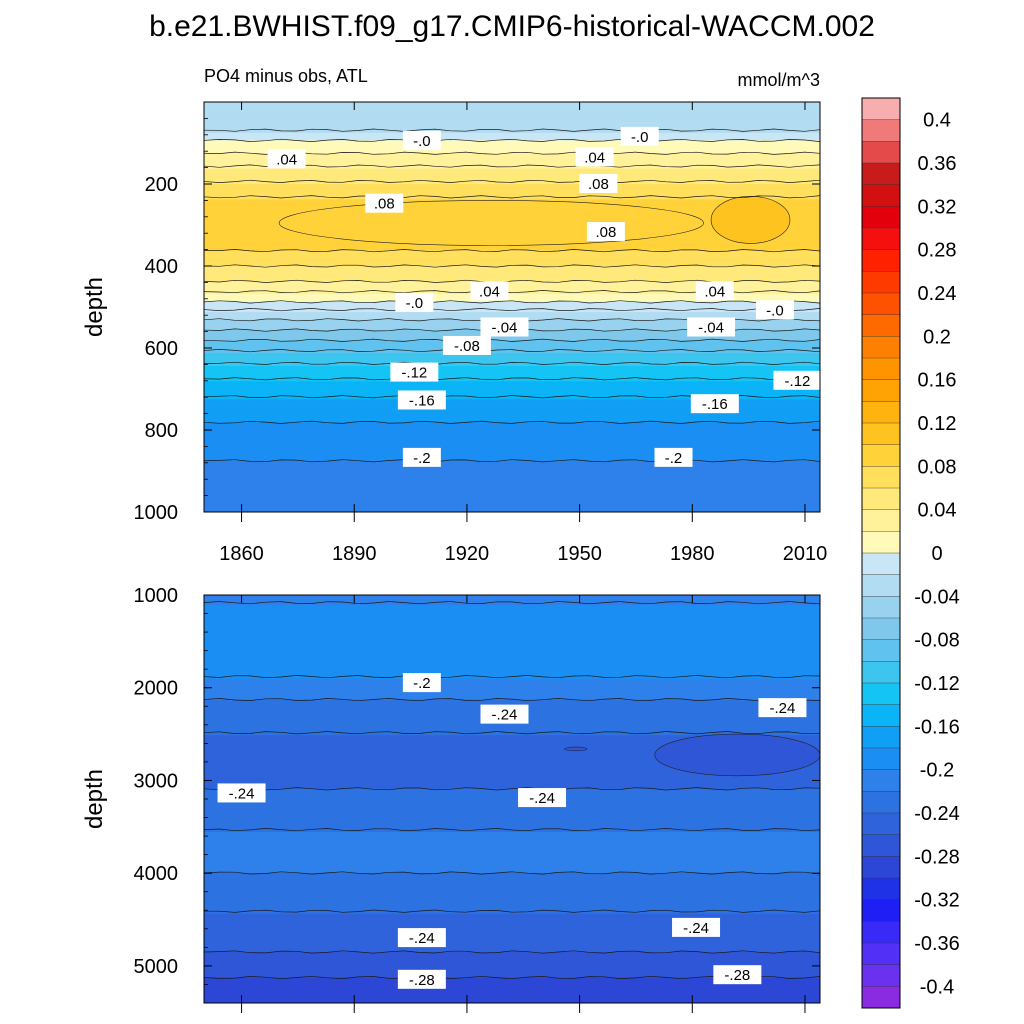 The width and height of the screenshot is (1024, 1024). What do you see at coordinates (605, 232) in the screenshot?
I see `contour-label: .08` at bounding box center [605, 232].